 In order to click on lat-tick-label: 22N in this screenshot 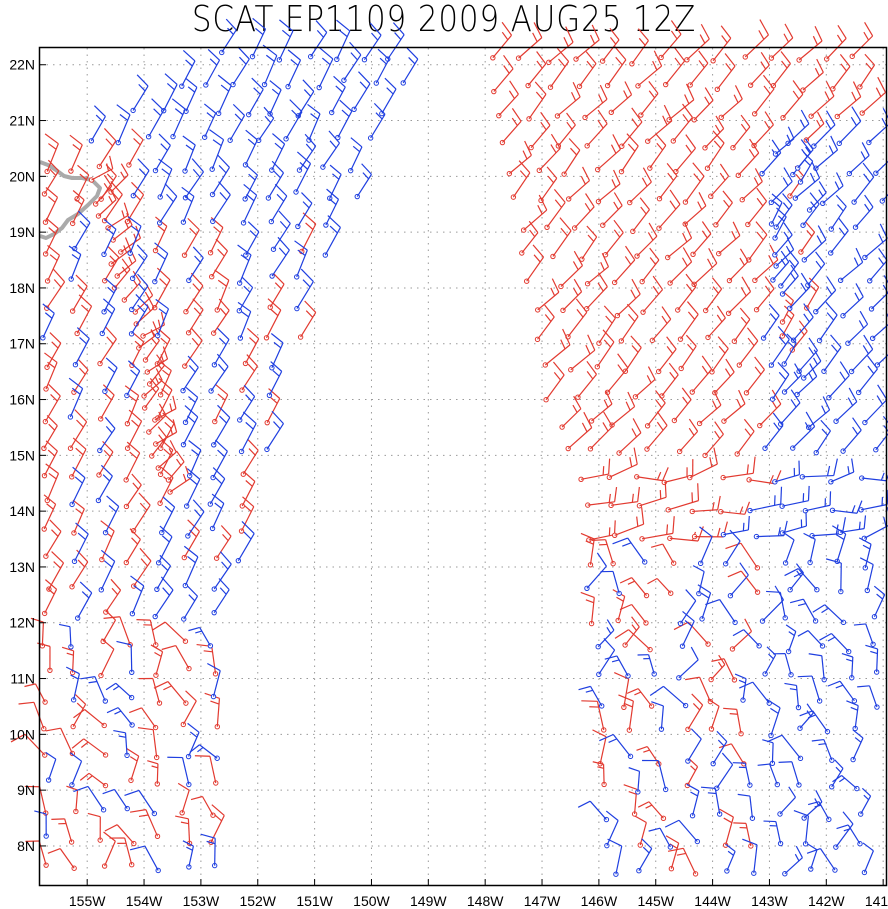, I will do `click(22, 65)`.